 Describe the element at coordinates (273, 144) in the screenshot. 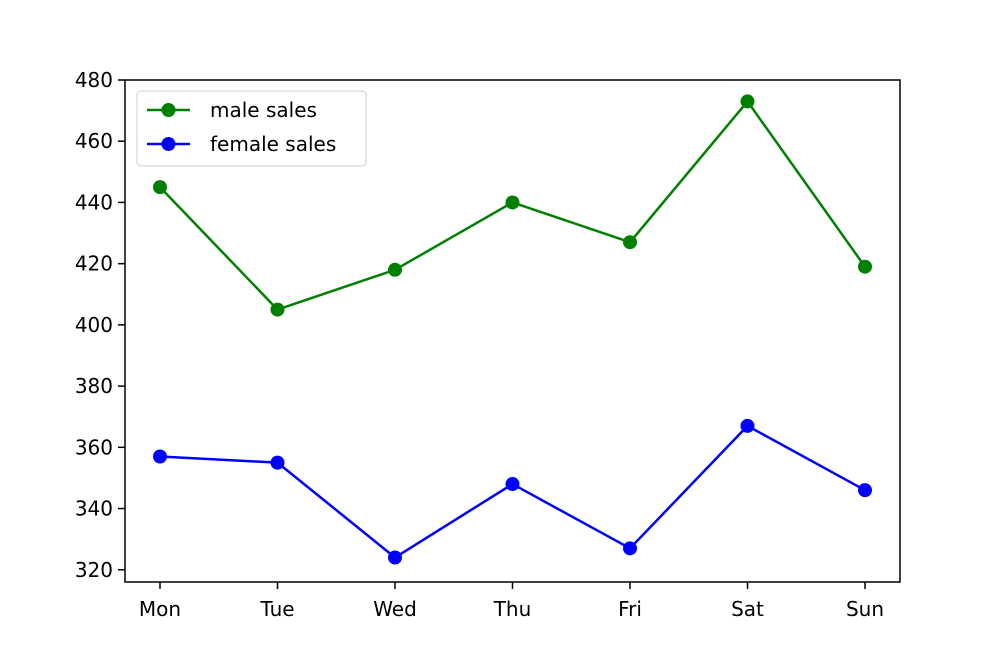

I see `legend-label: female sales` at that location.